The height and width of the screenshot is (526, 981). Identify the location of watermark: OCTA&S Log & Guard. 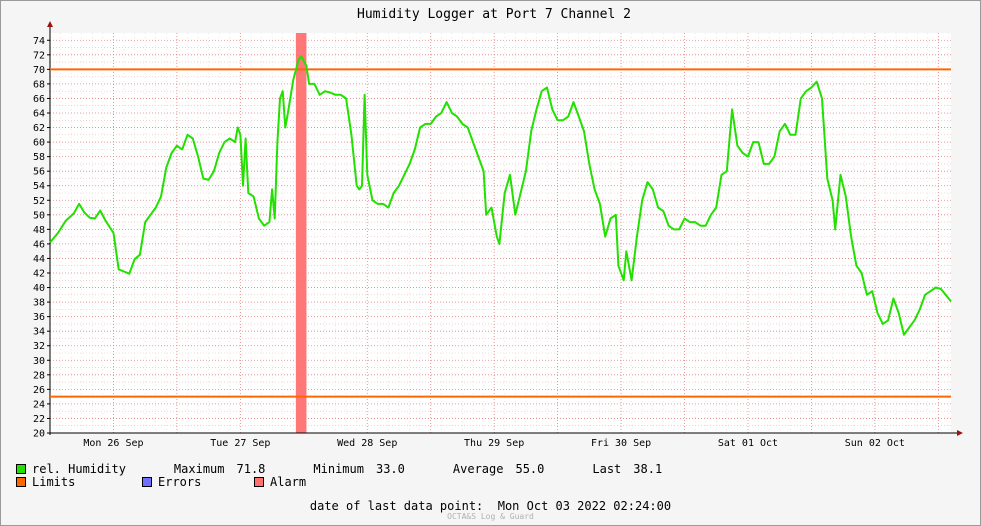
(490, 516).